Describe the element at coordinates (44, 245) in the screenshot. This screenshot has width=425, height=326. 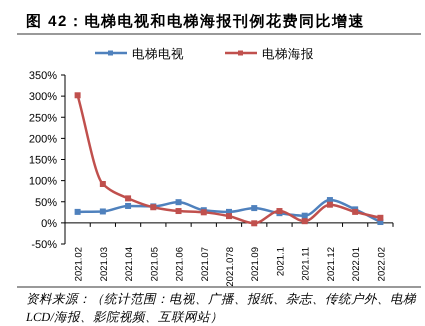
I see `y-tick-label: -50%` at that location.